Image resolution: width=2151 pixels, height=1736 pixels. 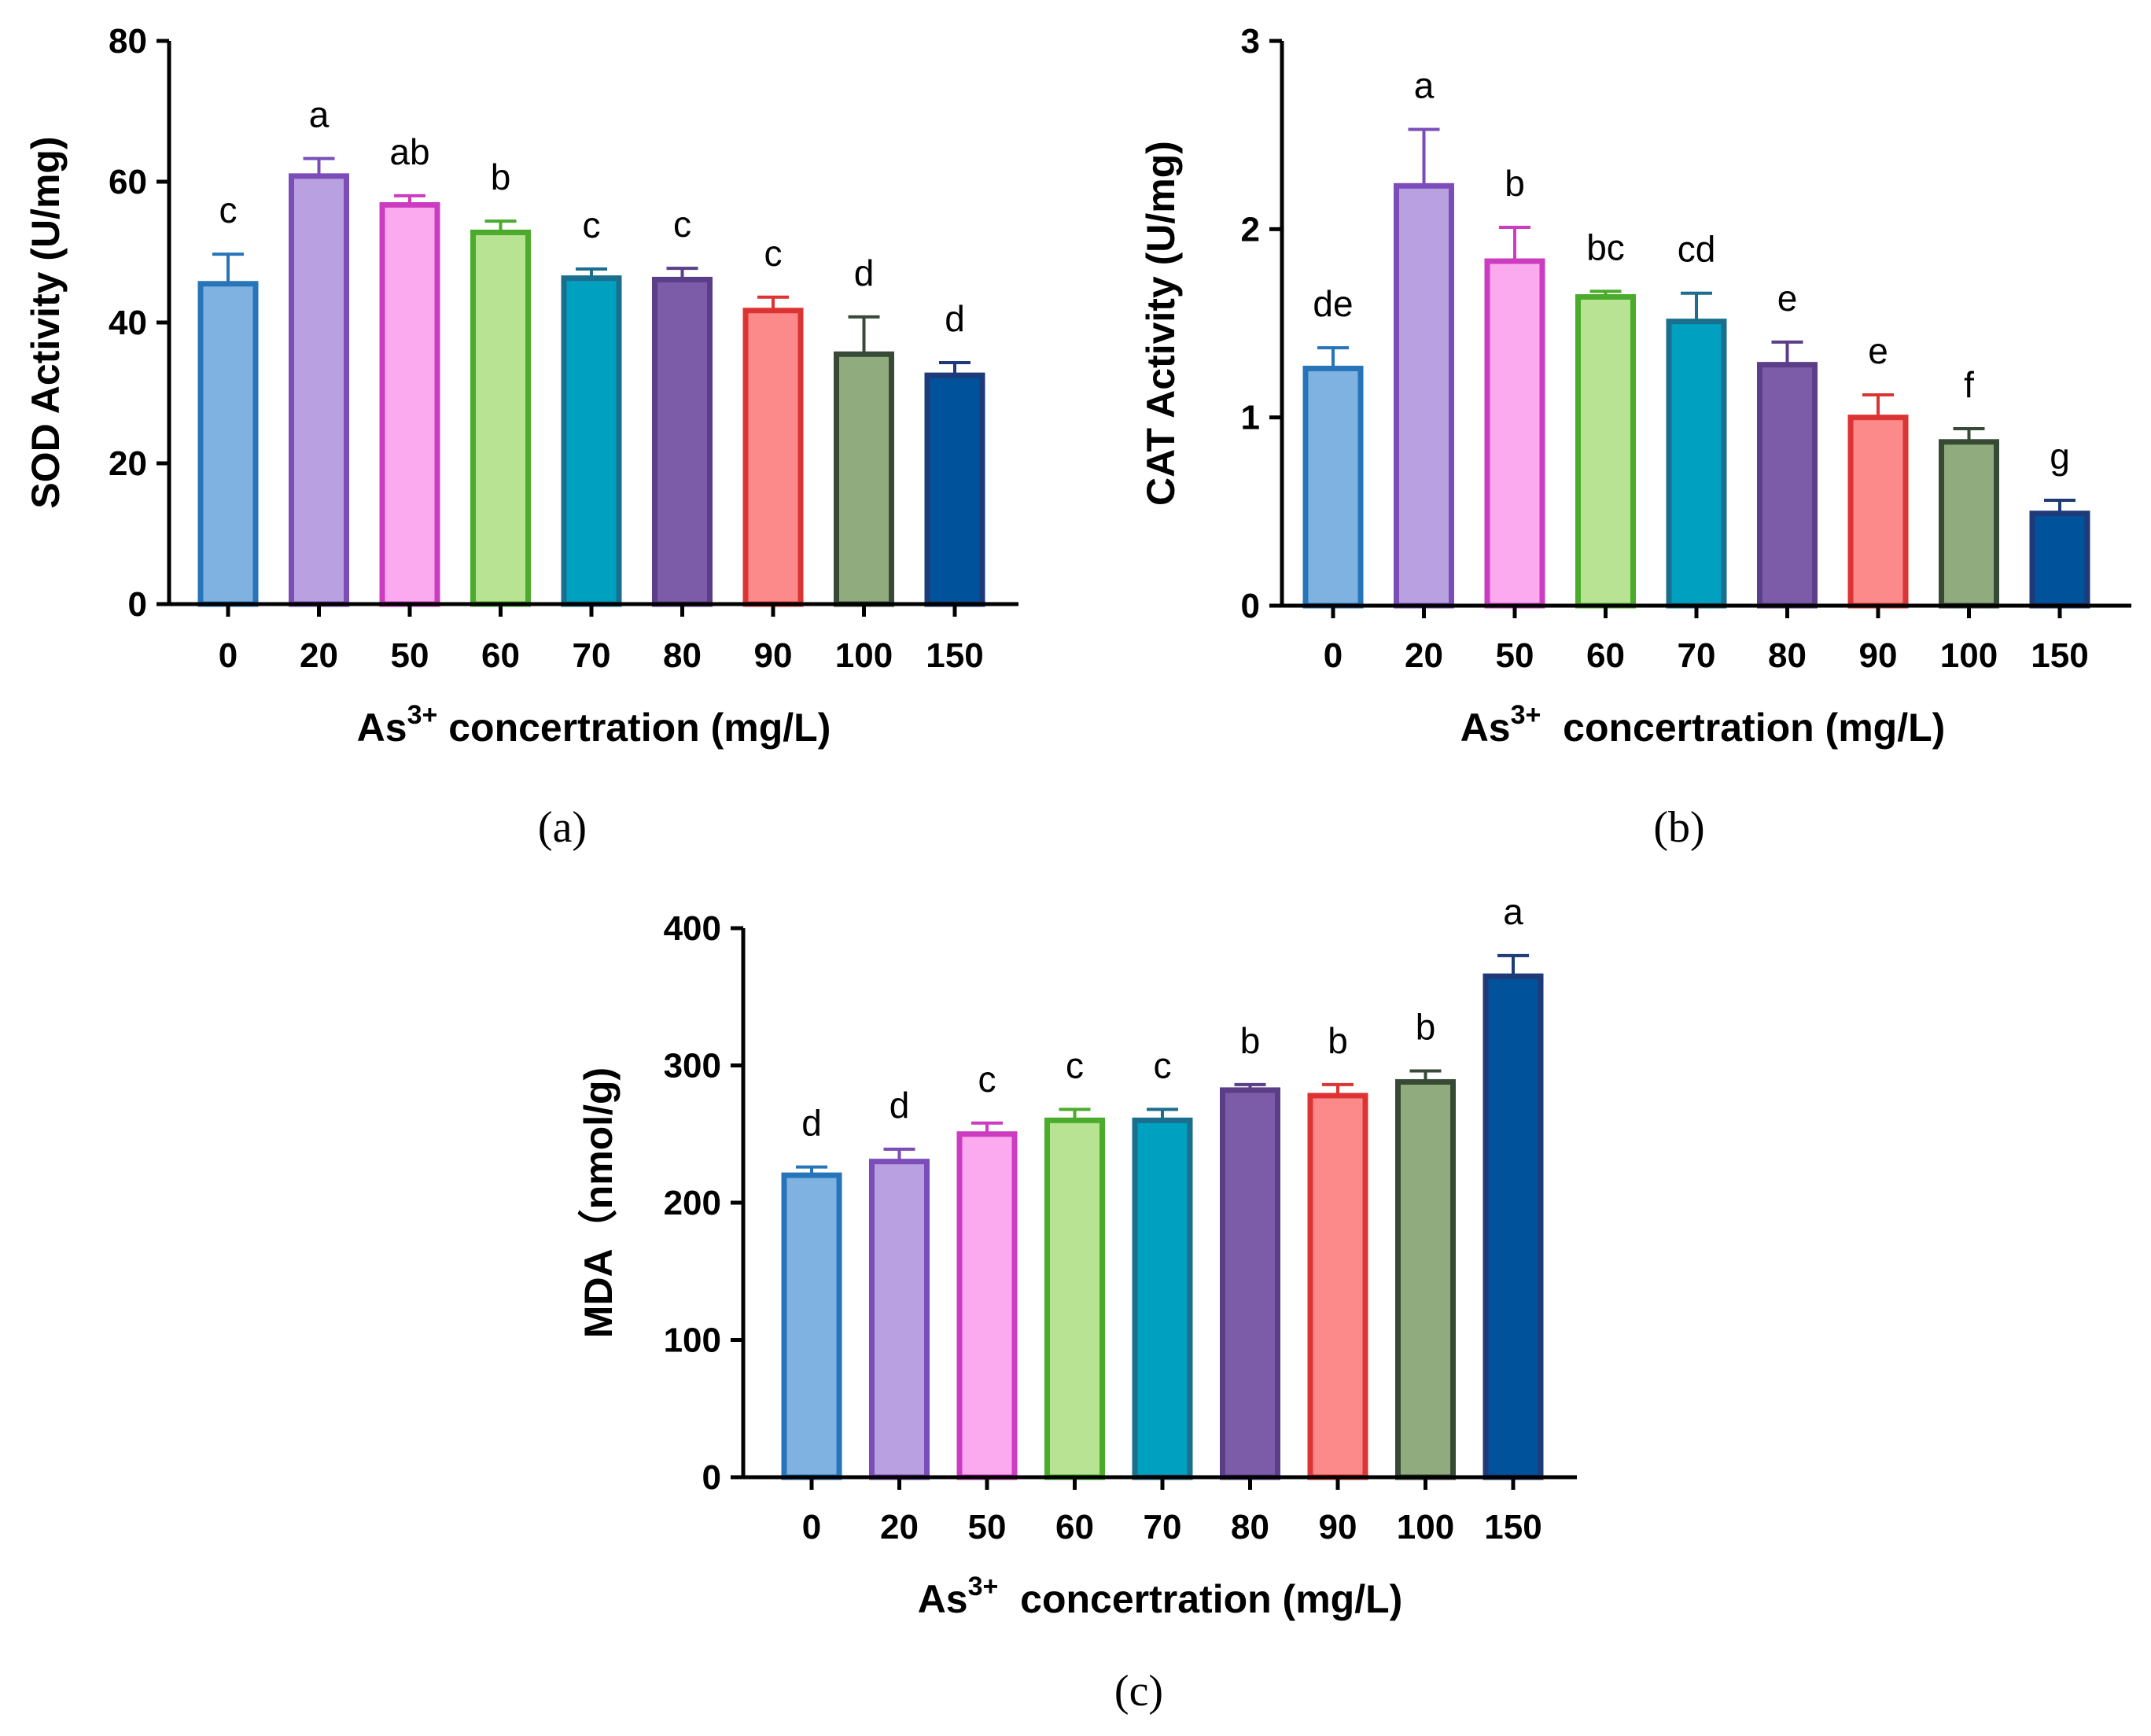 I want to click on significance-letter-c-90: b, so click(x=1338, y=1040).